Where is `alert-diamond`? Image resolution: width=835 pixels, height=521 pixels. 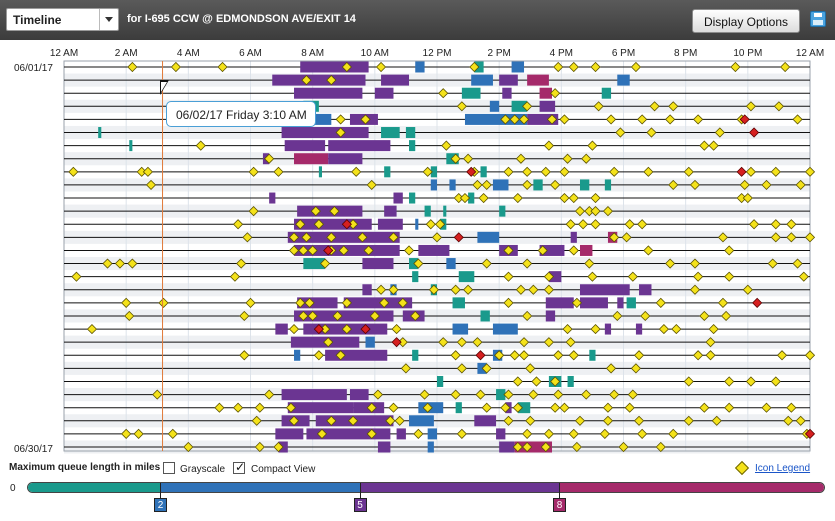
alert-diamond is located at coordinates (471, 171).